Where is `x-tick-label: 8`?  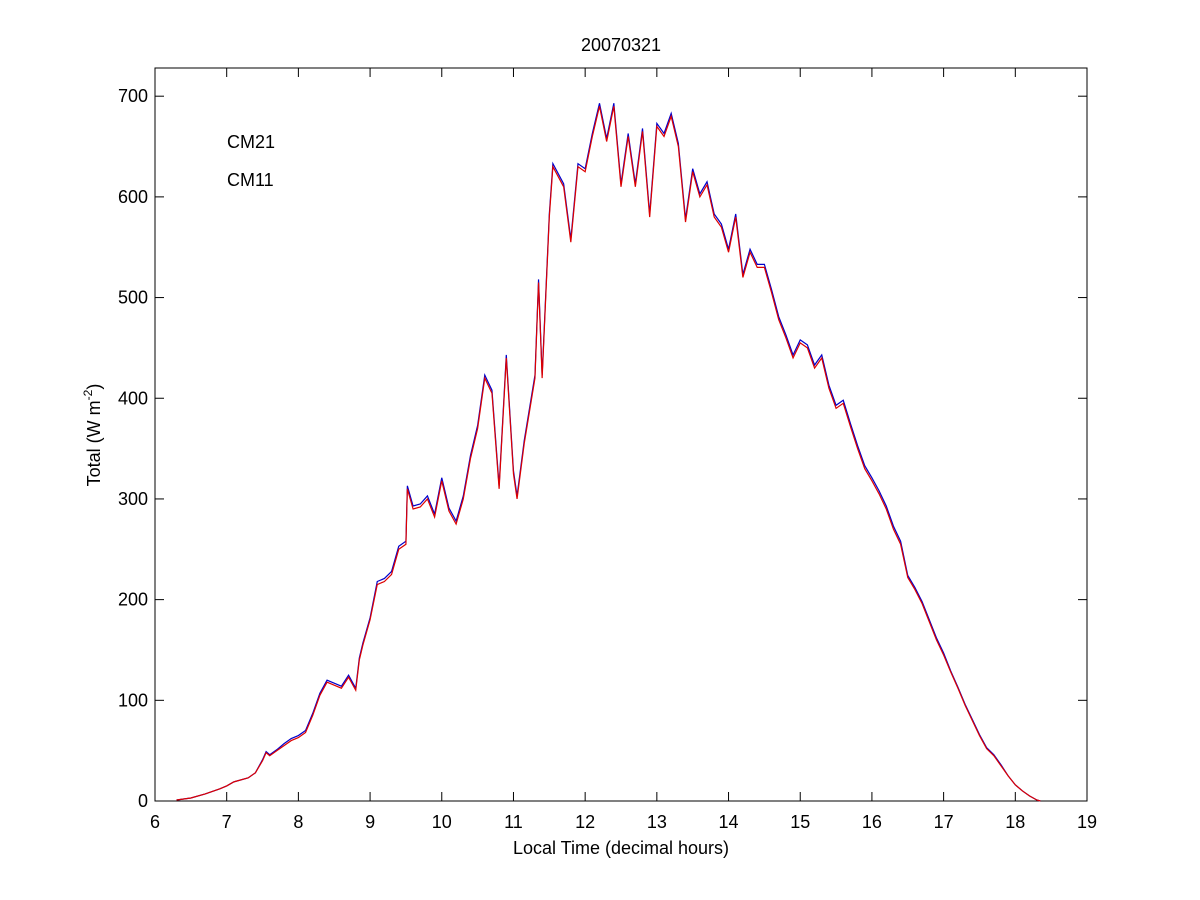
x-tick-label: 8 is located at coordinates (298, 822).